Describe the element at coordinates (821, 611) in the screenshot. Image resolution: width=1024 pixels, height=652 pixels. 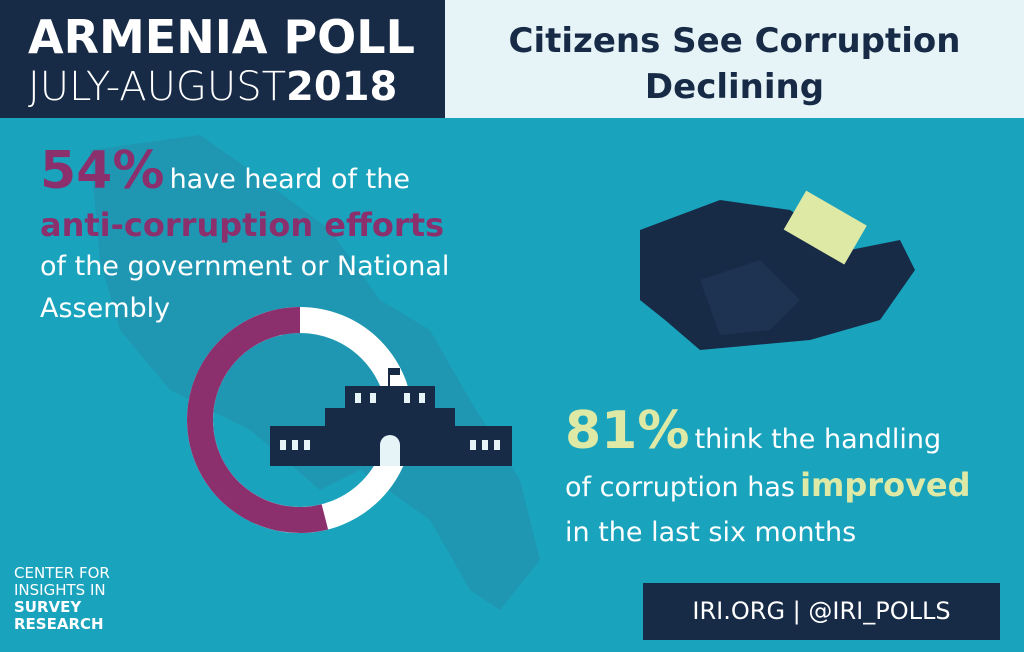
I see `footer: IRI.ORG | @IRI_POLLS` at that location.